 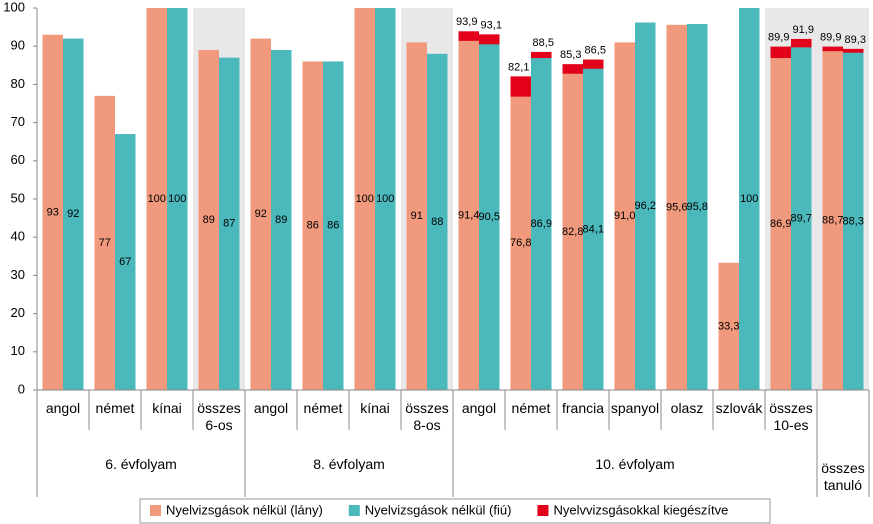 I want to click on x-tick-label: összes 6-os, so click(x=219, y=416).